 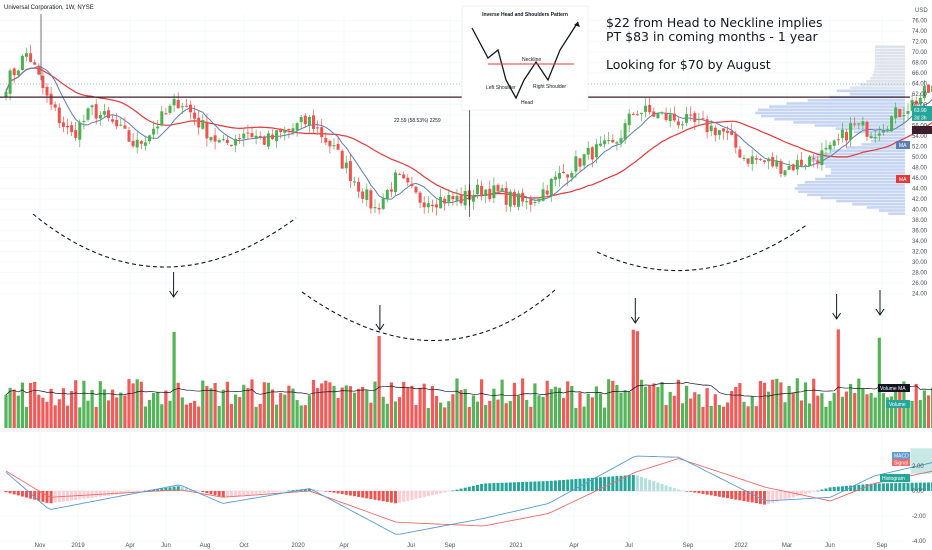 I want to click on ma-slow-label: MA, so click(x=903, y=180).